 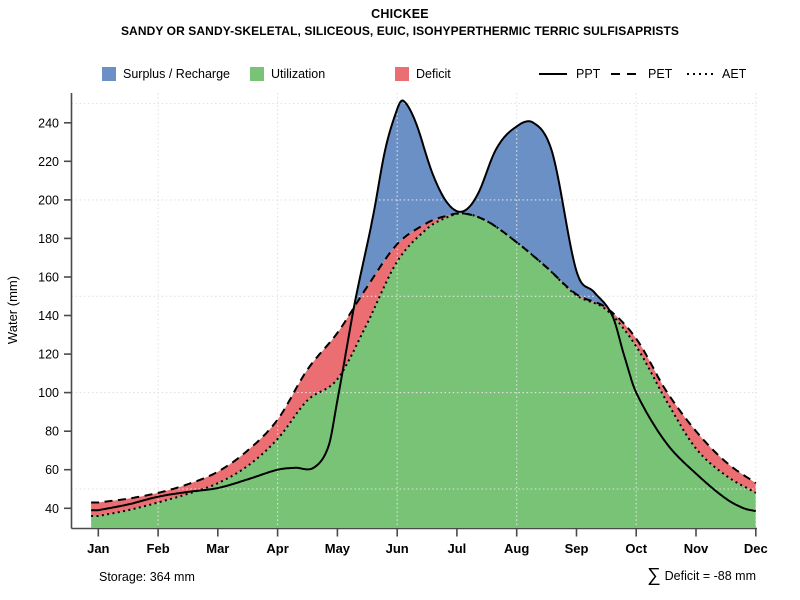 What do you see at coordinates (12, 310) in the screenshot?
I see `y-axis-title: Water (mm)` at bounding box center [12, 310].